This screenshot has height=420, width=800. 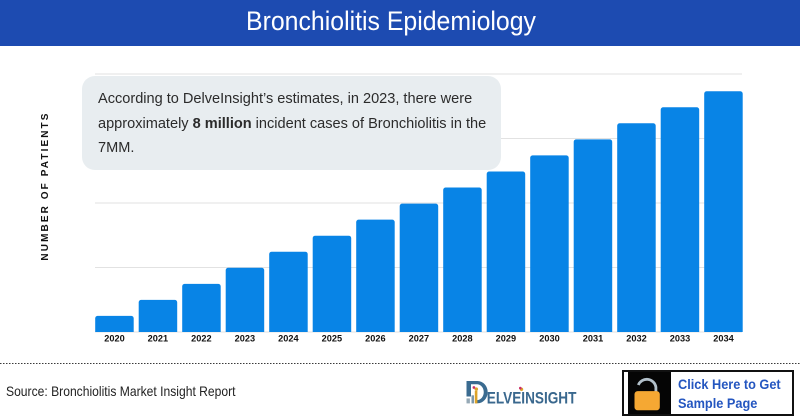 What do you see at coordinates (332, 339) in the screenshot?
I see `svg-text: 2025` at bounding box center [332, 339].